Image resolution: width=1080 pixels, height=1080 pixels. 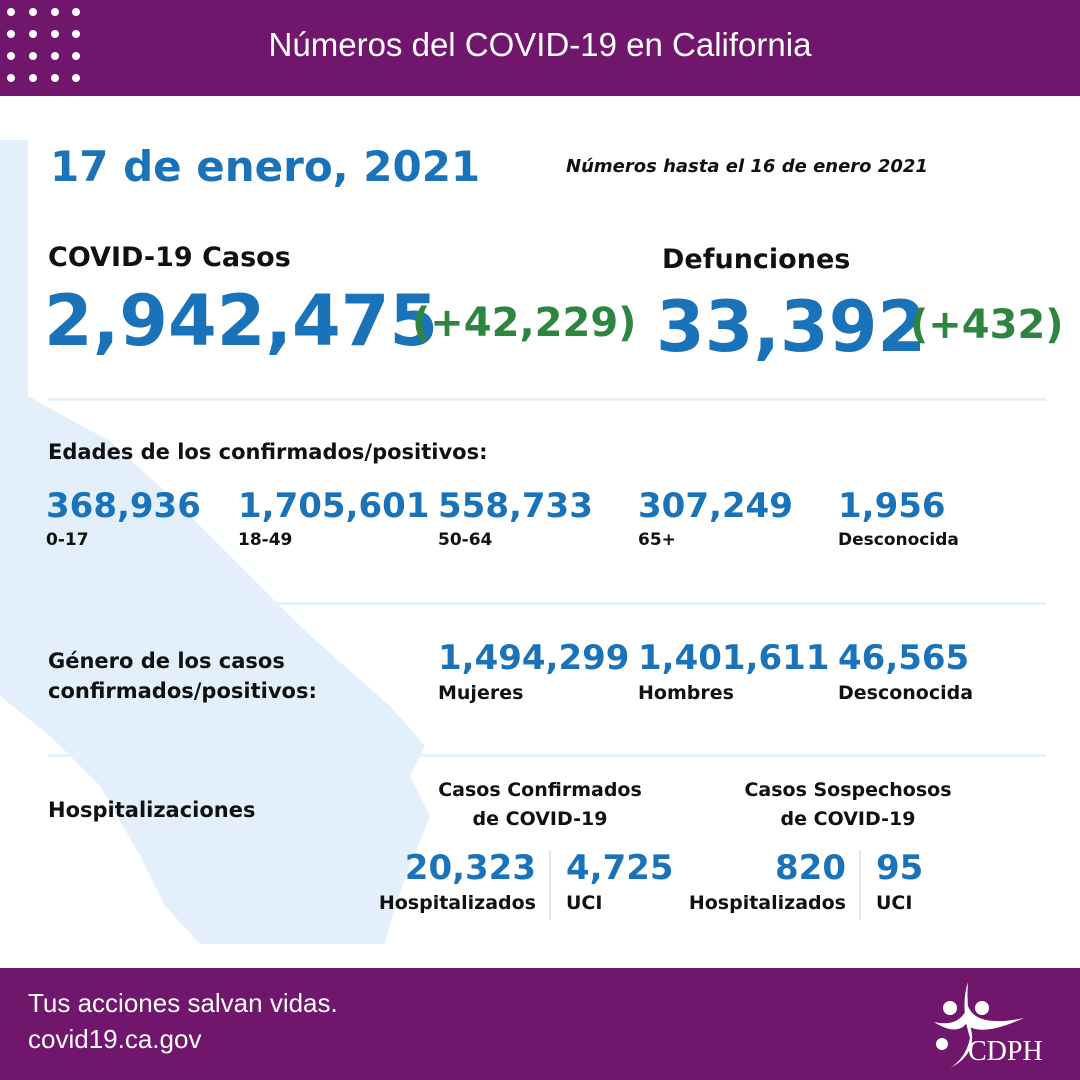 I want to click on tagline: Tus acciones salvan vidas., so click(x=183, y=1003).